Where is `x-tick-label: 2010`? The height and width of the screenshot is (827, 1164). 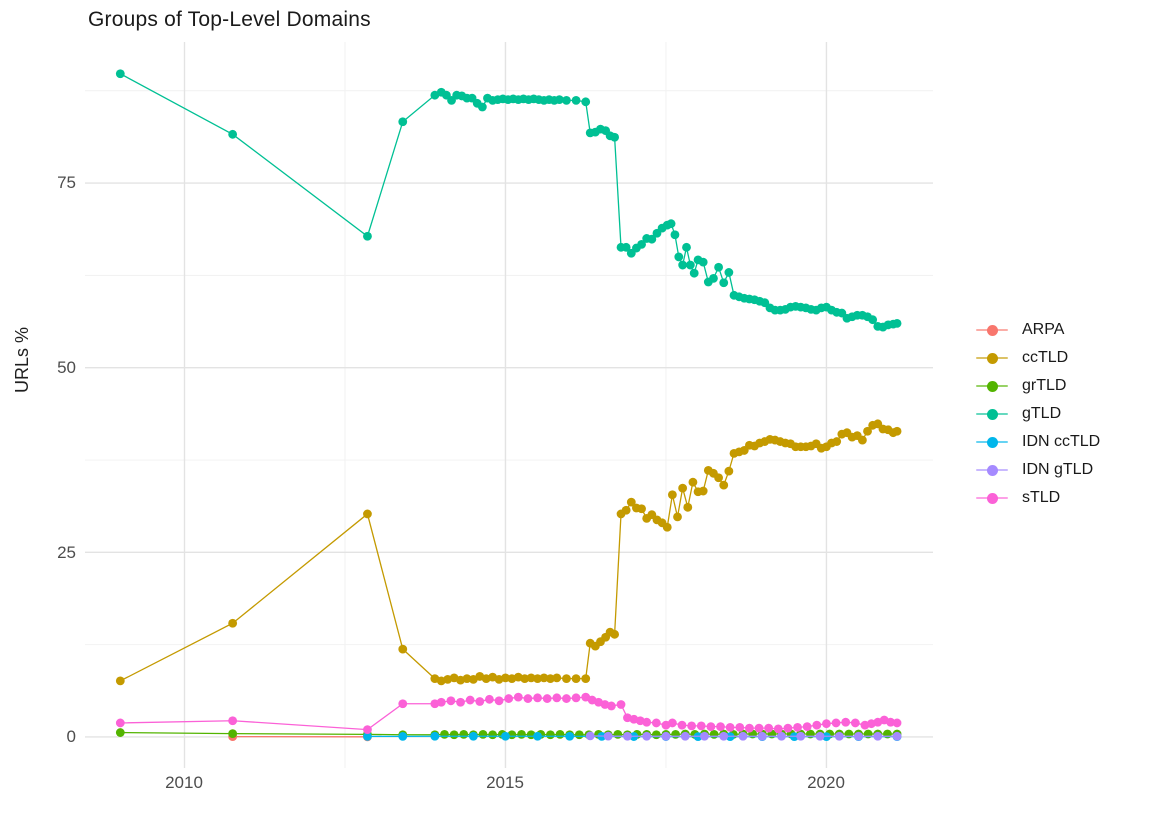 x-tick-label: 2010 is located at coordinates (184, 782).